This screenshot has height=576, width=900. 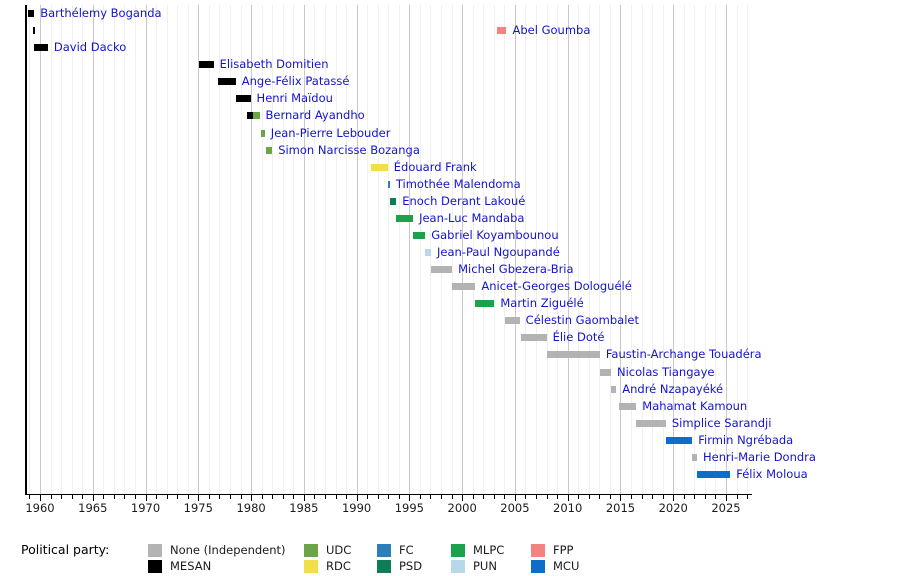 I want to click on person-label: Henri Maïdou, so click(x=294, y=98).